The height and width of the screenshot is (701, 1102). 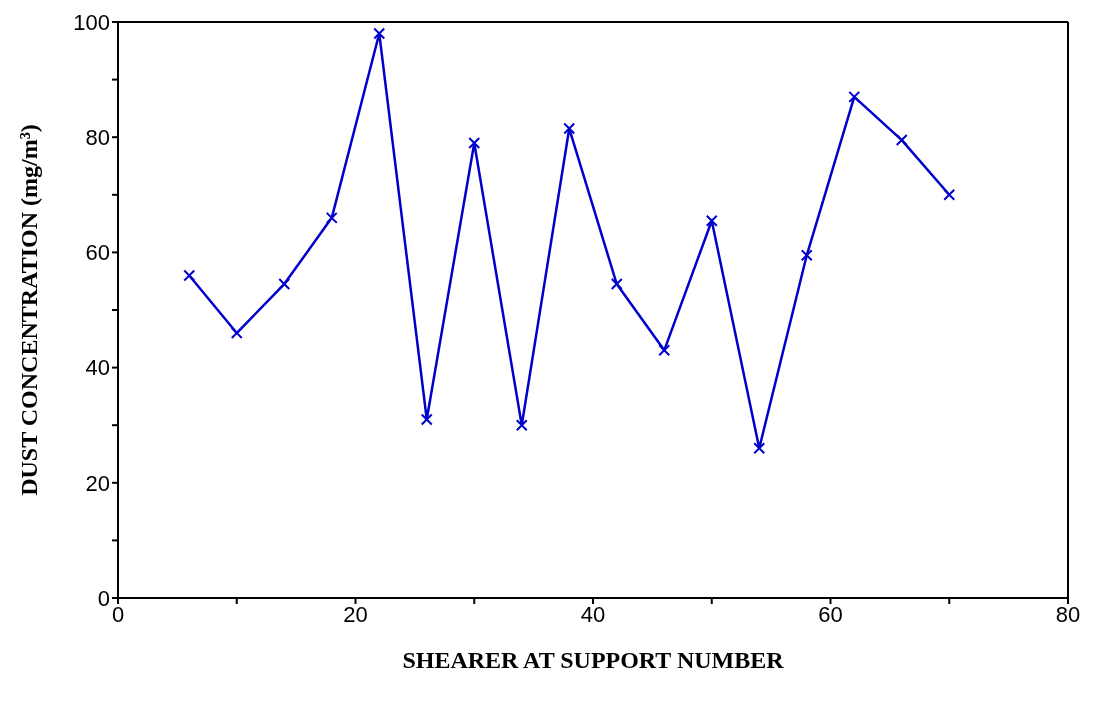 What do you see at coordinates (103, 598) in the screenshot?
I see `y-tick-label: 0` at bounding box center [103, 598].